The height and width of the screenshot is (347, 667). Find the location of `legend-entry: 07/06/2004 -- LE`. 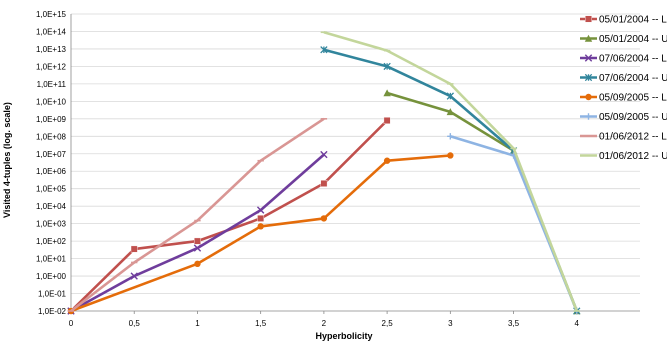

legend-entry: 07/06/2004 -- LE is located at coordinates (623, 59).